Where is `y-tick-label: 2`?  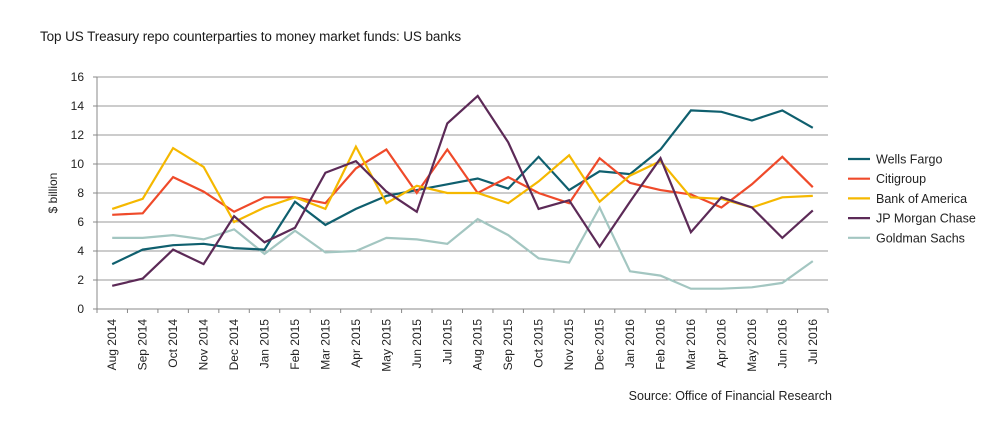
y-tick-label: 2 is located at coordinates (80, 280).